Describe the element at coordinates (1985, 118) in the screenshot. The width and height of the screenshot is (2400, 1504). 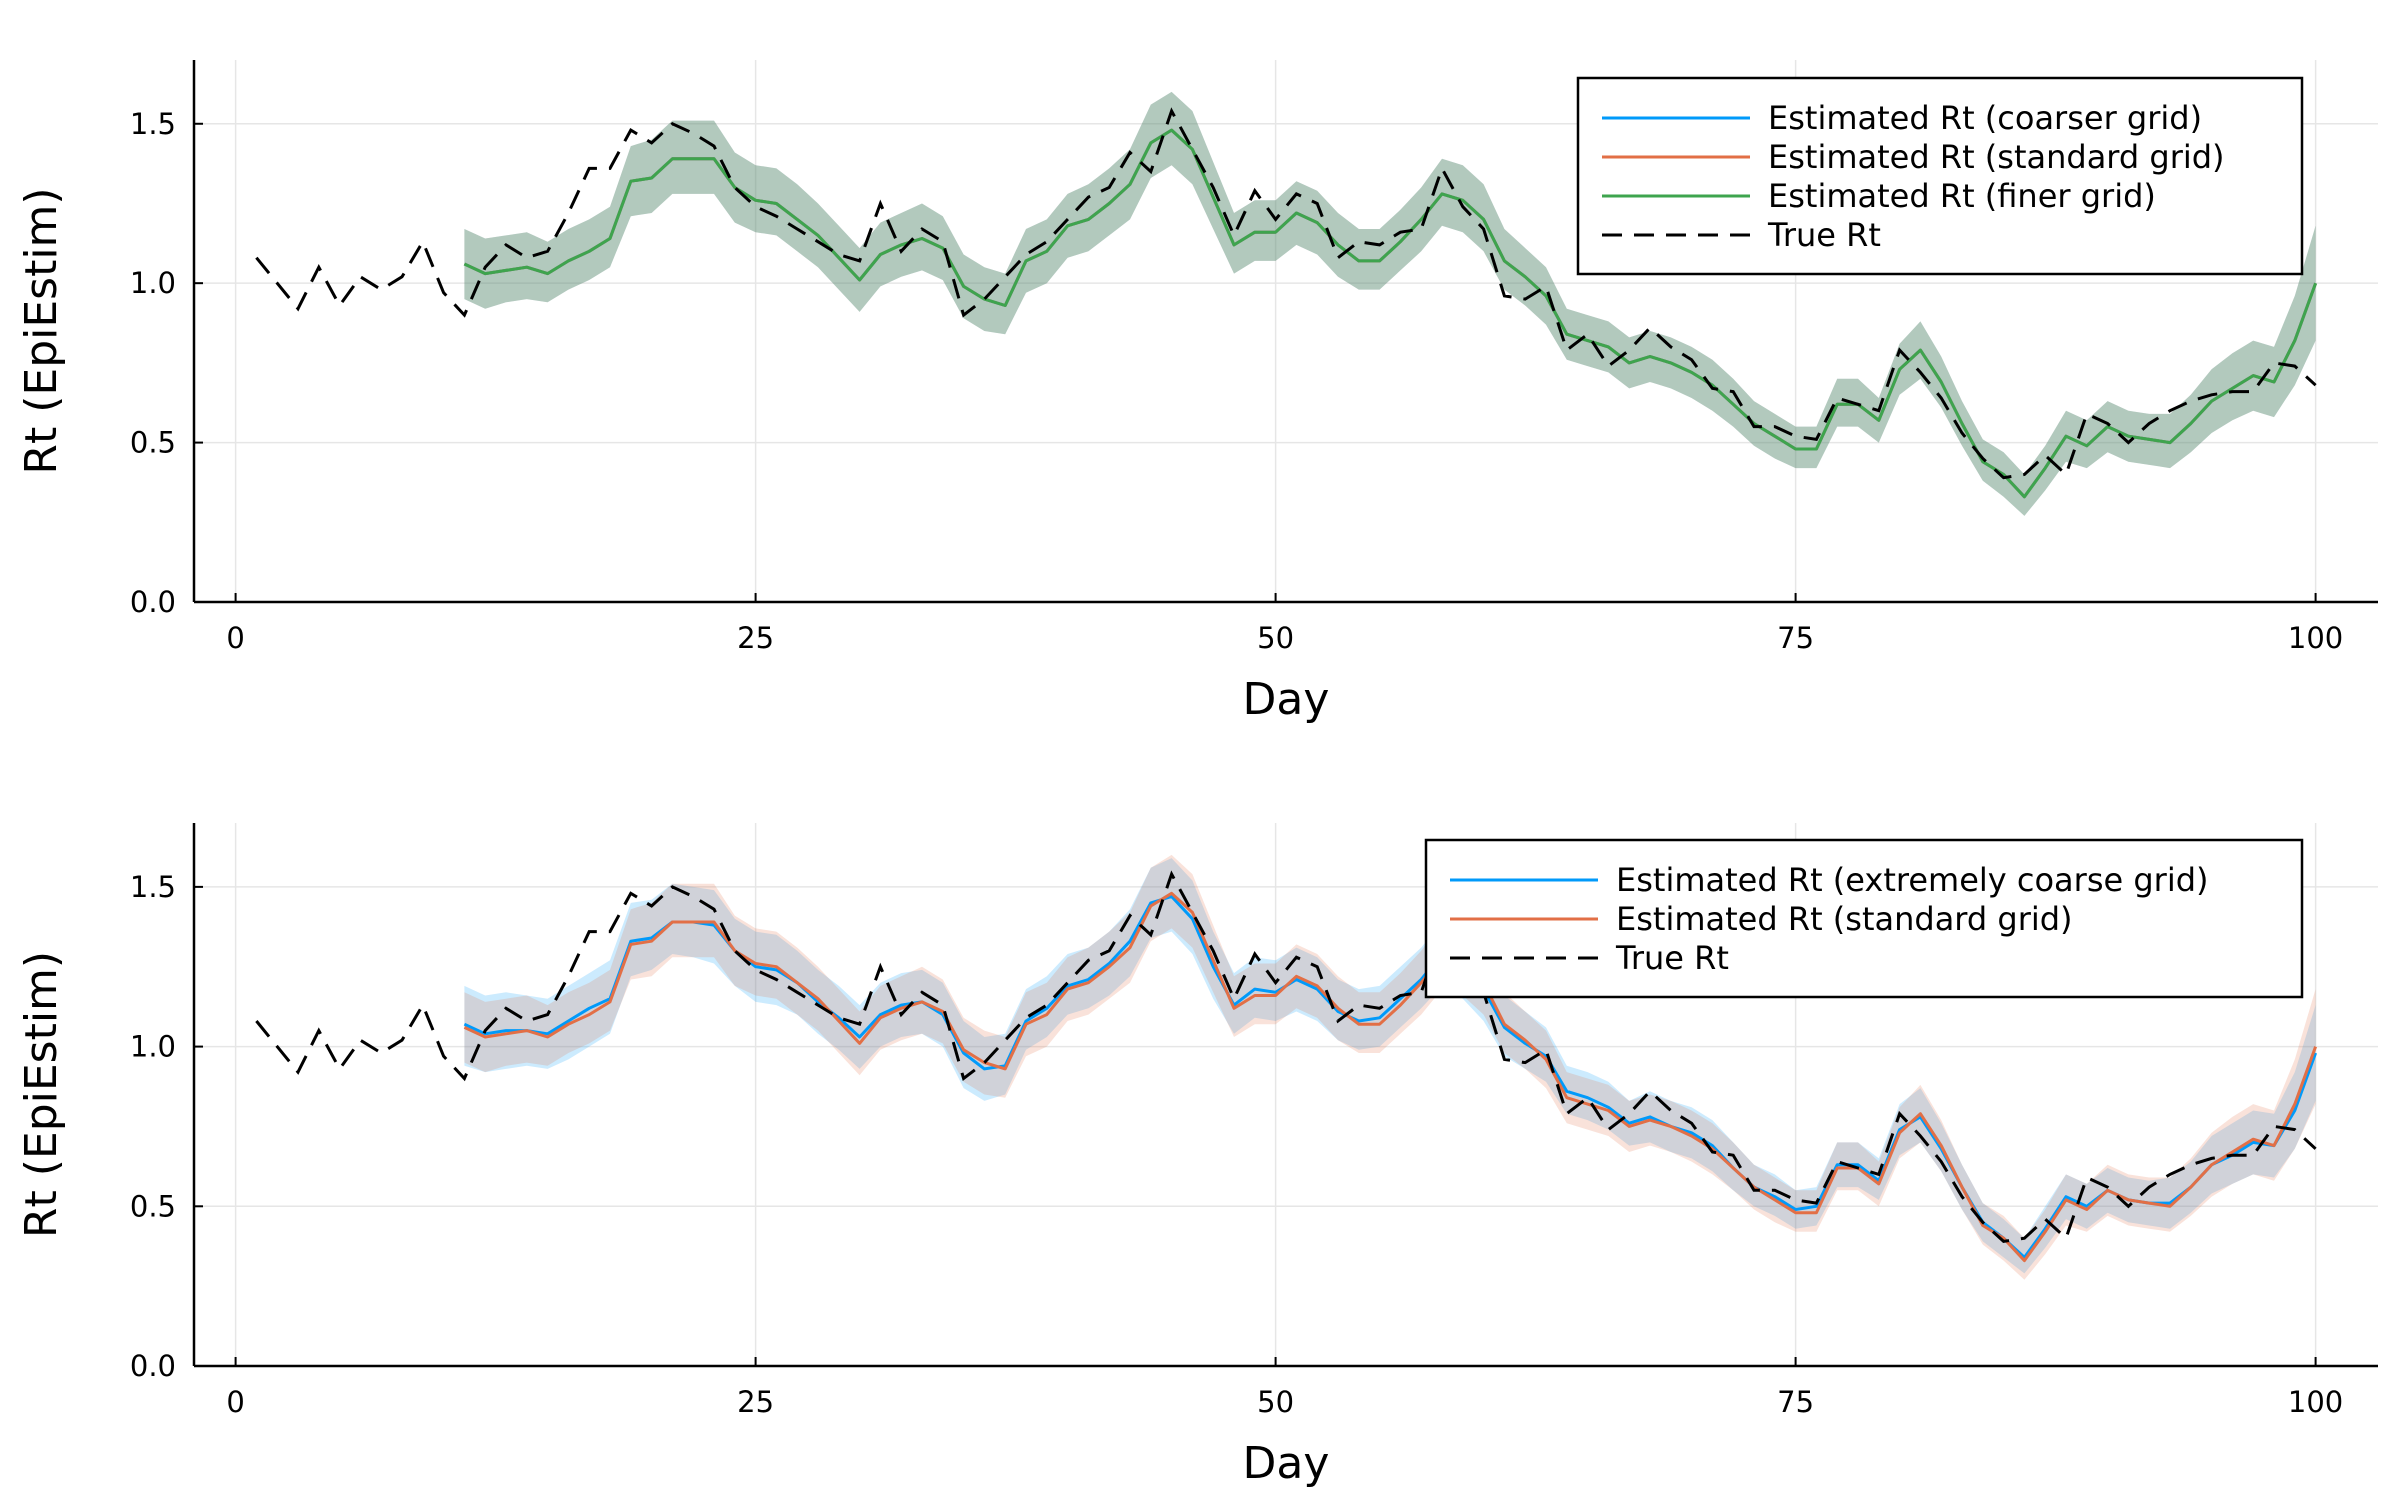
I see `legend-label: Estimated Rt (coarser grid)` at that location.